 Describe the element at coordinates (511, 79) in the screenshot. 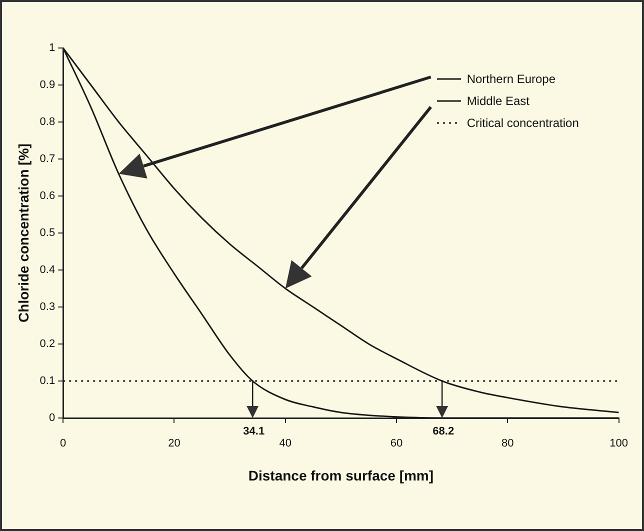

I see `legend-label: Northern Europe` at that location.